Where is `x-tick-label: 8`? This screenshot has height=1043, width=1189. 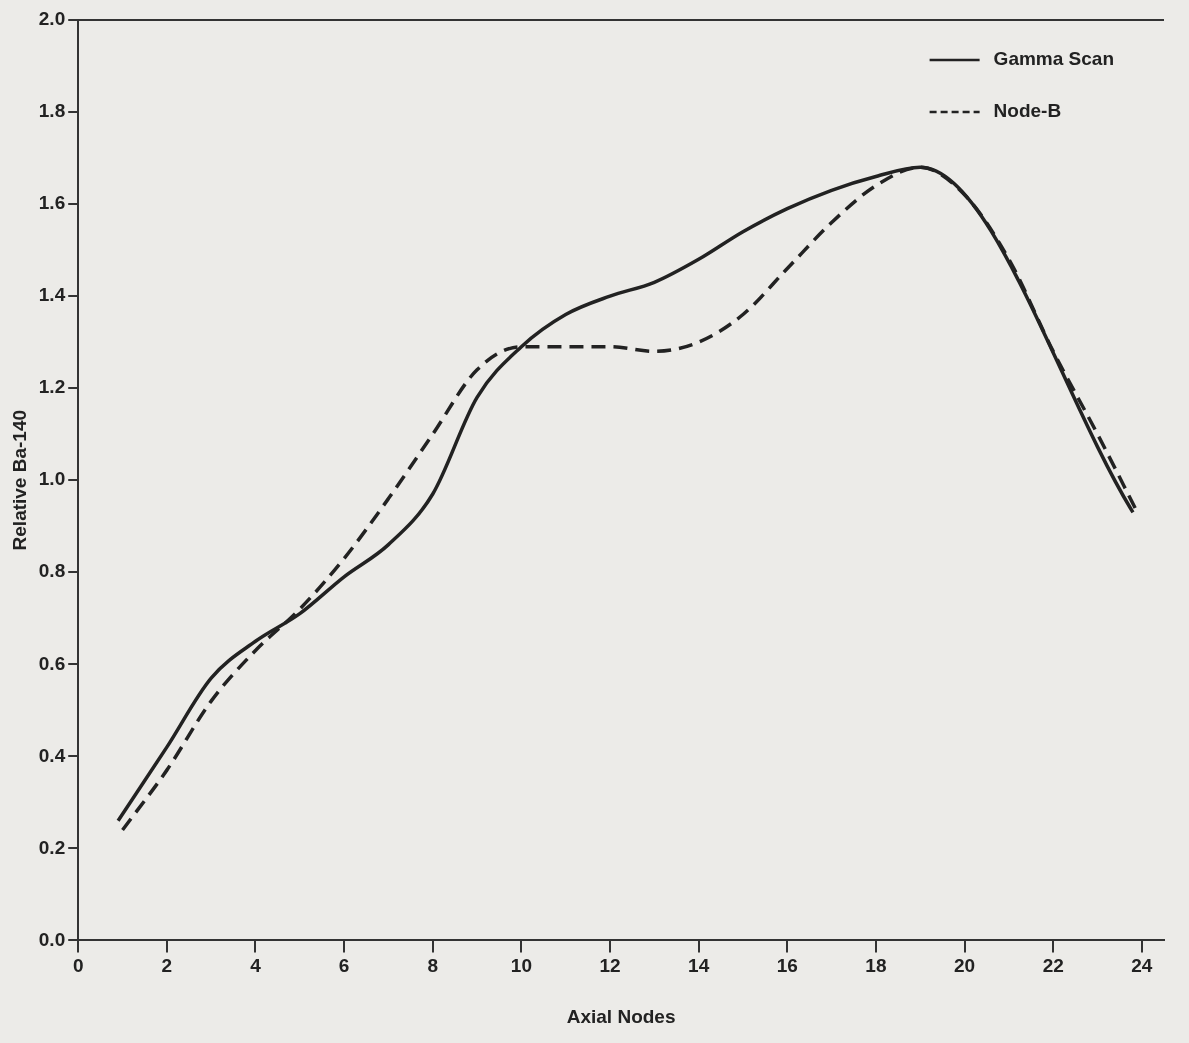 x-tick-label: 8 is located at coordinates (433, 966).